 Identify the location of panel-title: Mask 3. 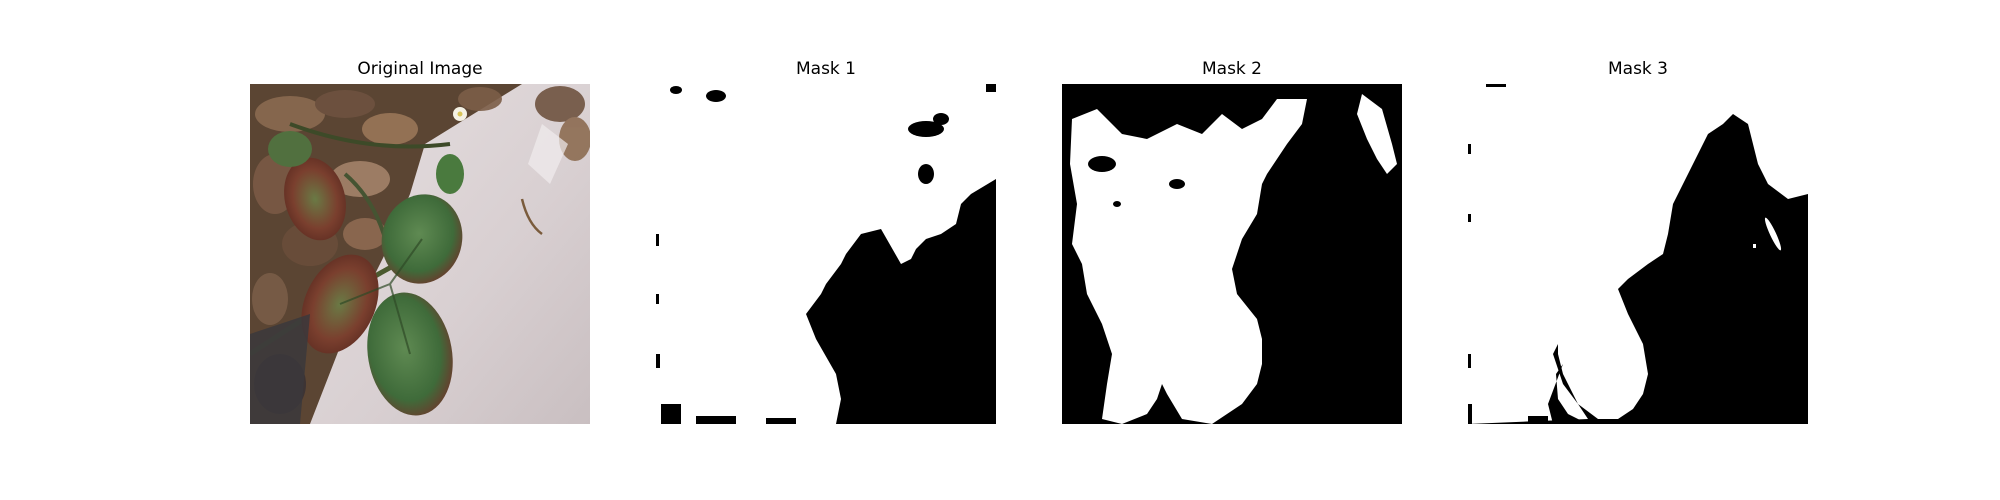
(1637, 69).